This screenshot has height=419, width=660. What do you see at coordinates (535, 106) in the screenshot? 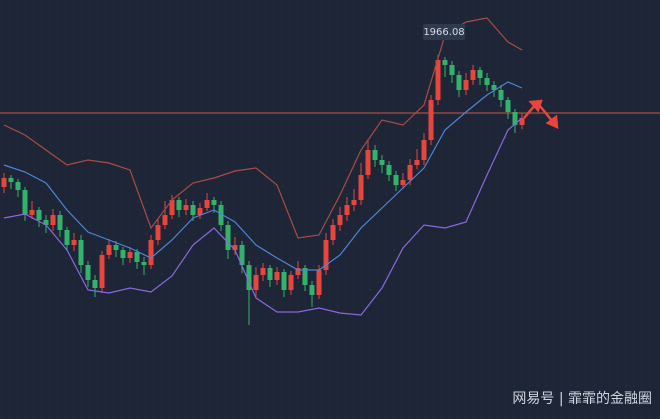
I see `arrow-up-head` at bounding box center [535, 106].